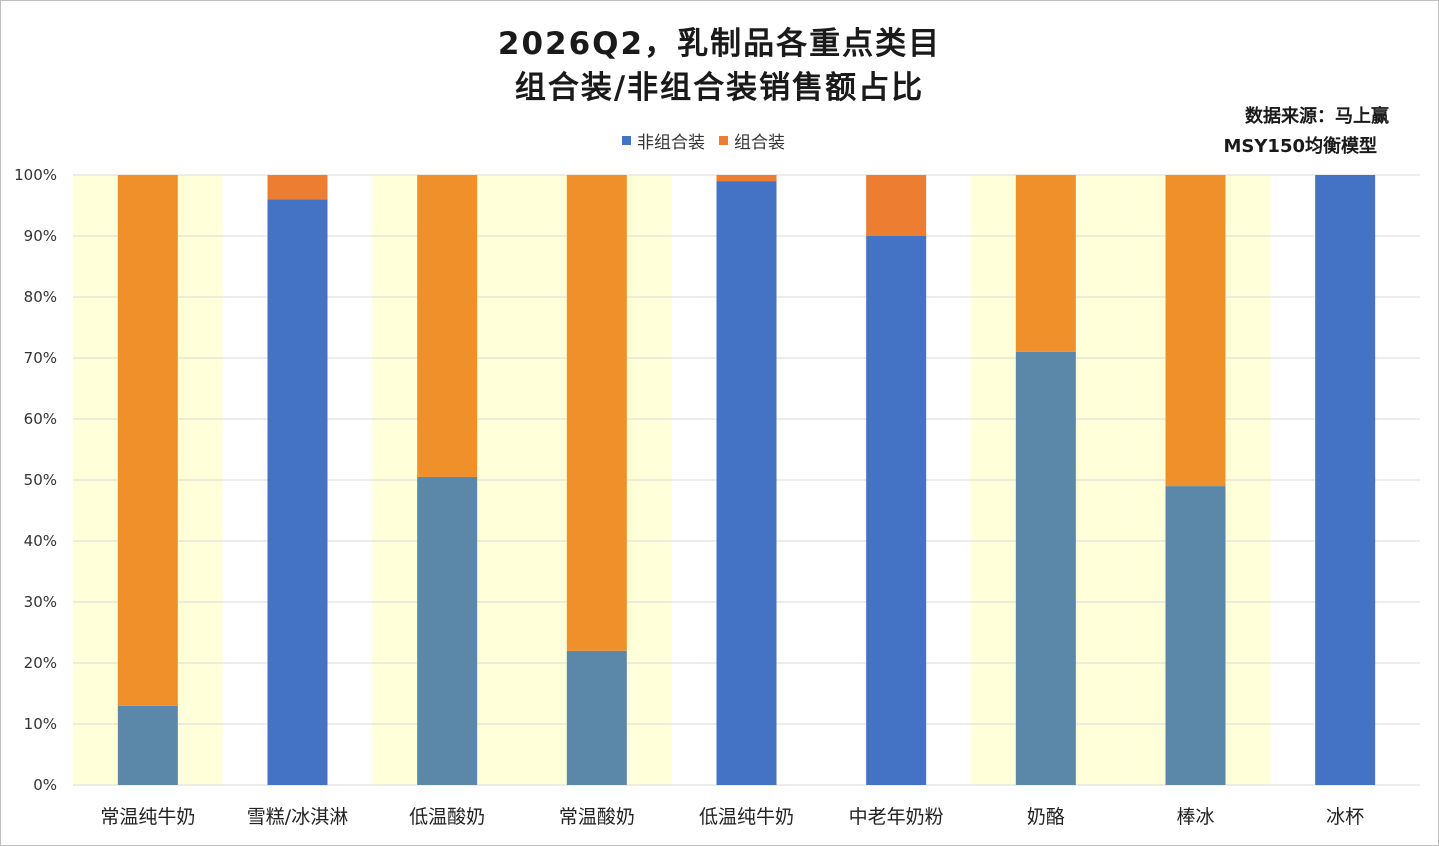 The image size is (1439, 846). I want to click on legend-label-non-combo: 非组合装, so click(671, 143).